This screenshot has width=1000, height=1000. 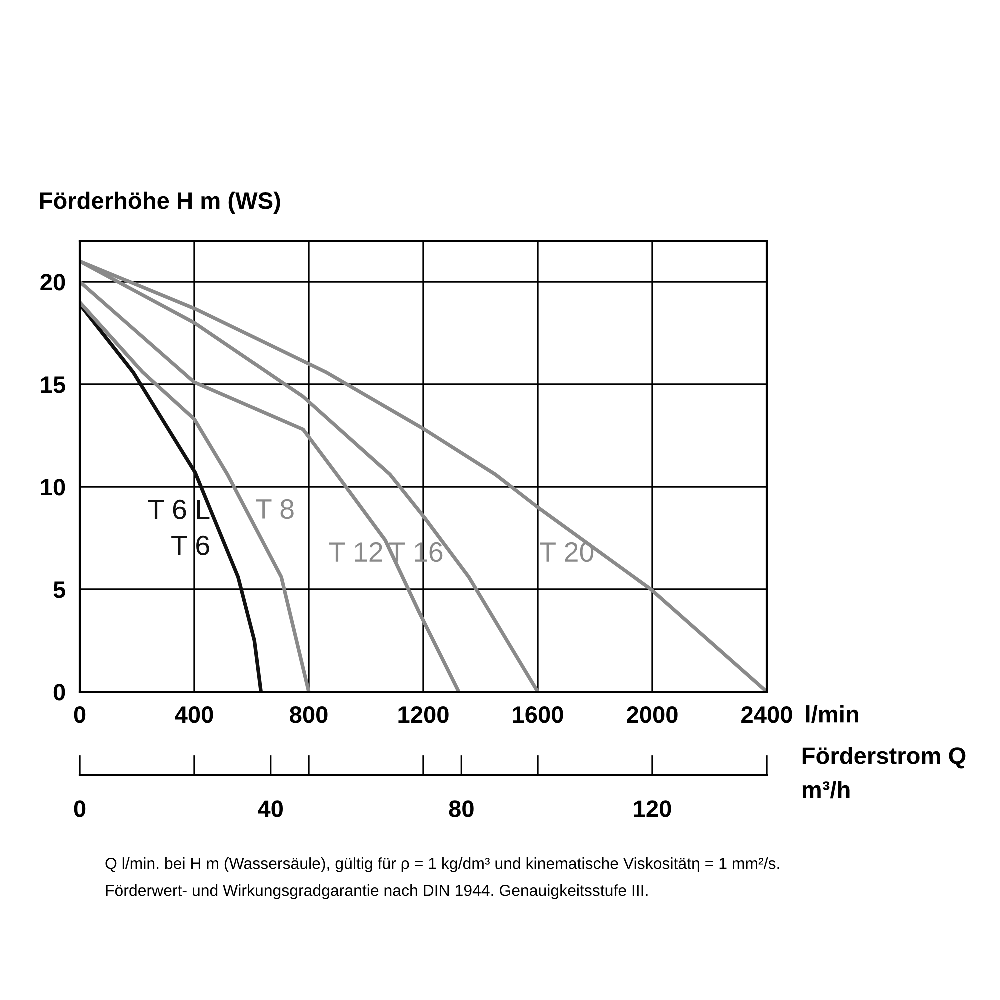 I want to click on text: Q l/min. bei H m (Wassersäule), gültig für ρ = 1 kg/dm³ und kinematische Viskositätη = 1 mm²/s., so click(x=443, y=865).